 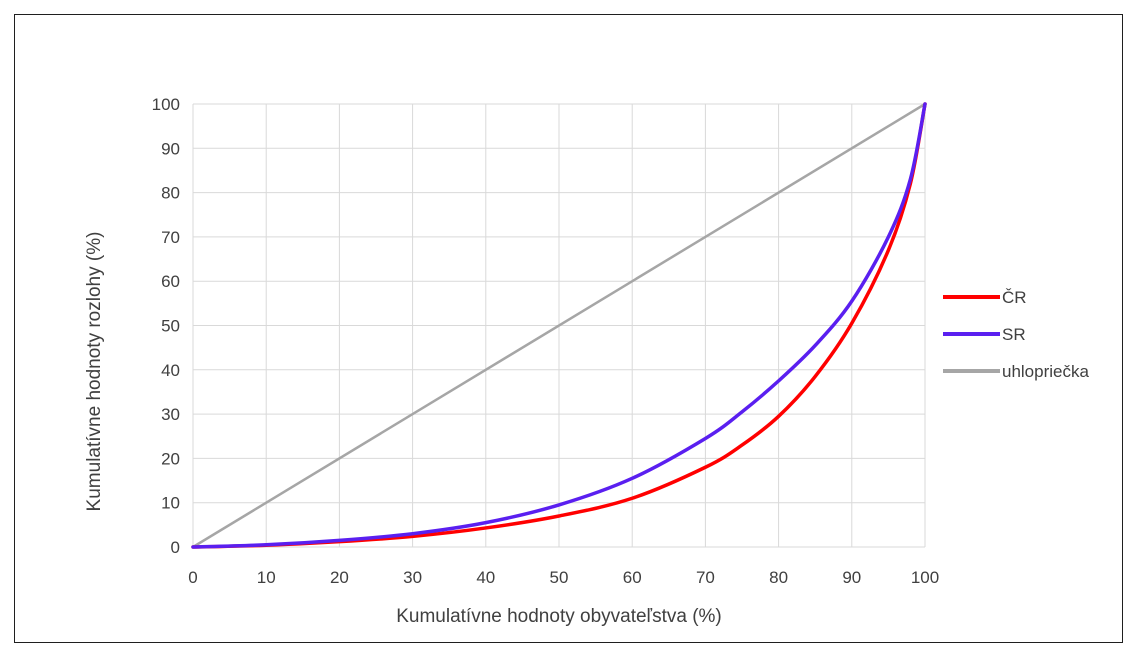 What do you see at coordinates (266, 577) in the screenshot?
I see `x-tick-label: 10` at bounding box center [266, 577].